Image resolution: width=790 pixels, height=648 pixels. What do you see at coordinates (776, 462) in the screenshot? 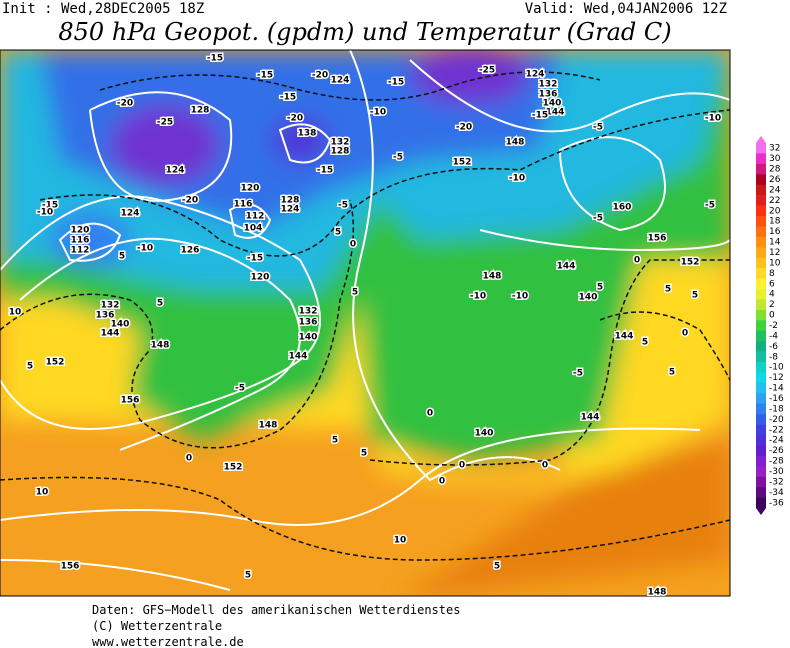
I see `colorbar-label: -28` at bounding box center [776, 462].